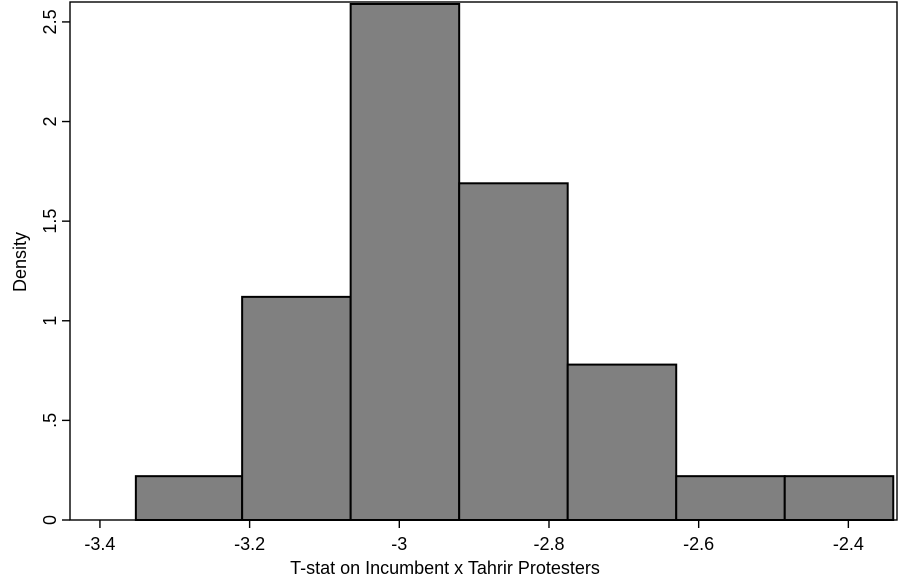 Image resolution: width=899 pixels, height=583 pixels. What do you see at coordinates (55, 267) in the screenshot?
I see `y-axis: 0 .5 1 1.5 2 2.5` at bounding box center [55, 267].